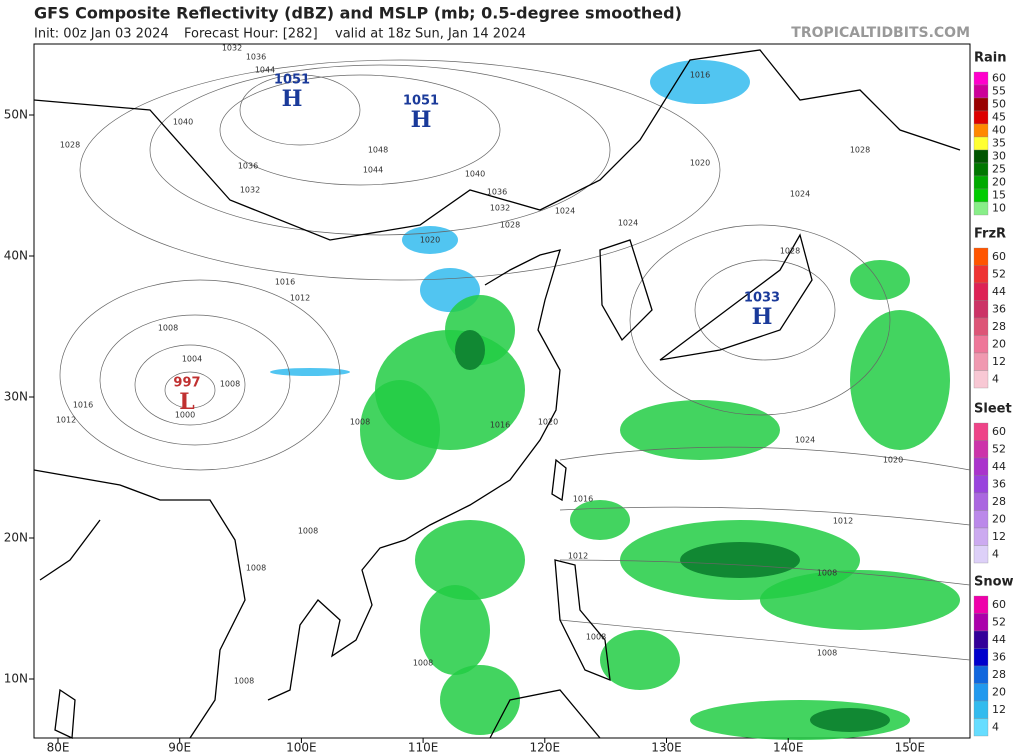  Describe the element at coordinates (999, 208) in the screenshot. I see `legend-tick: 10` at that location.